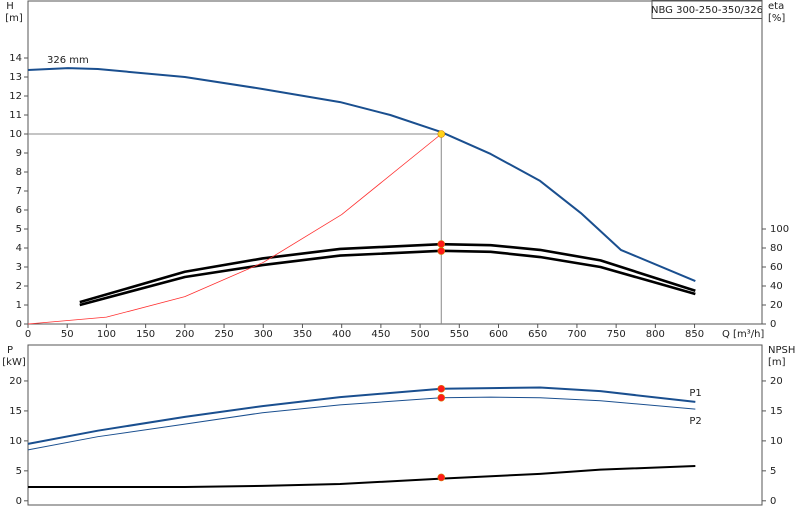  Describe the element at coordinates (777, 362) in the screenshot. I see `y2-axis-unit: [m]` at that location.